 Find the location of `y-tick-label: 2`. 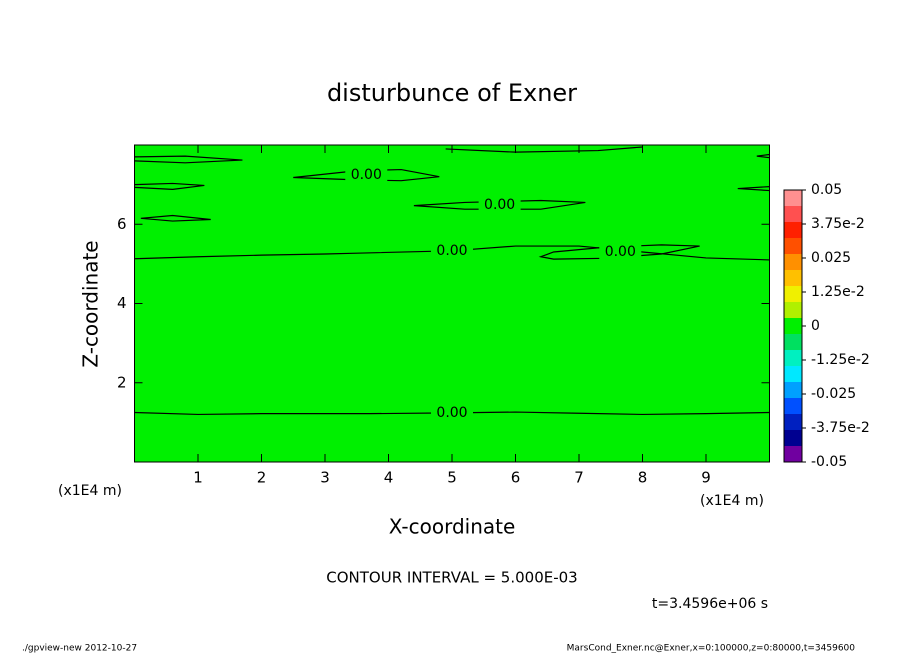

y-tick-label: 2 is located at coordinates (122, 382).